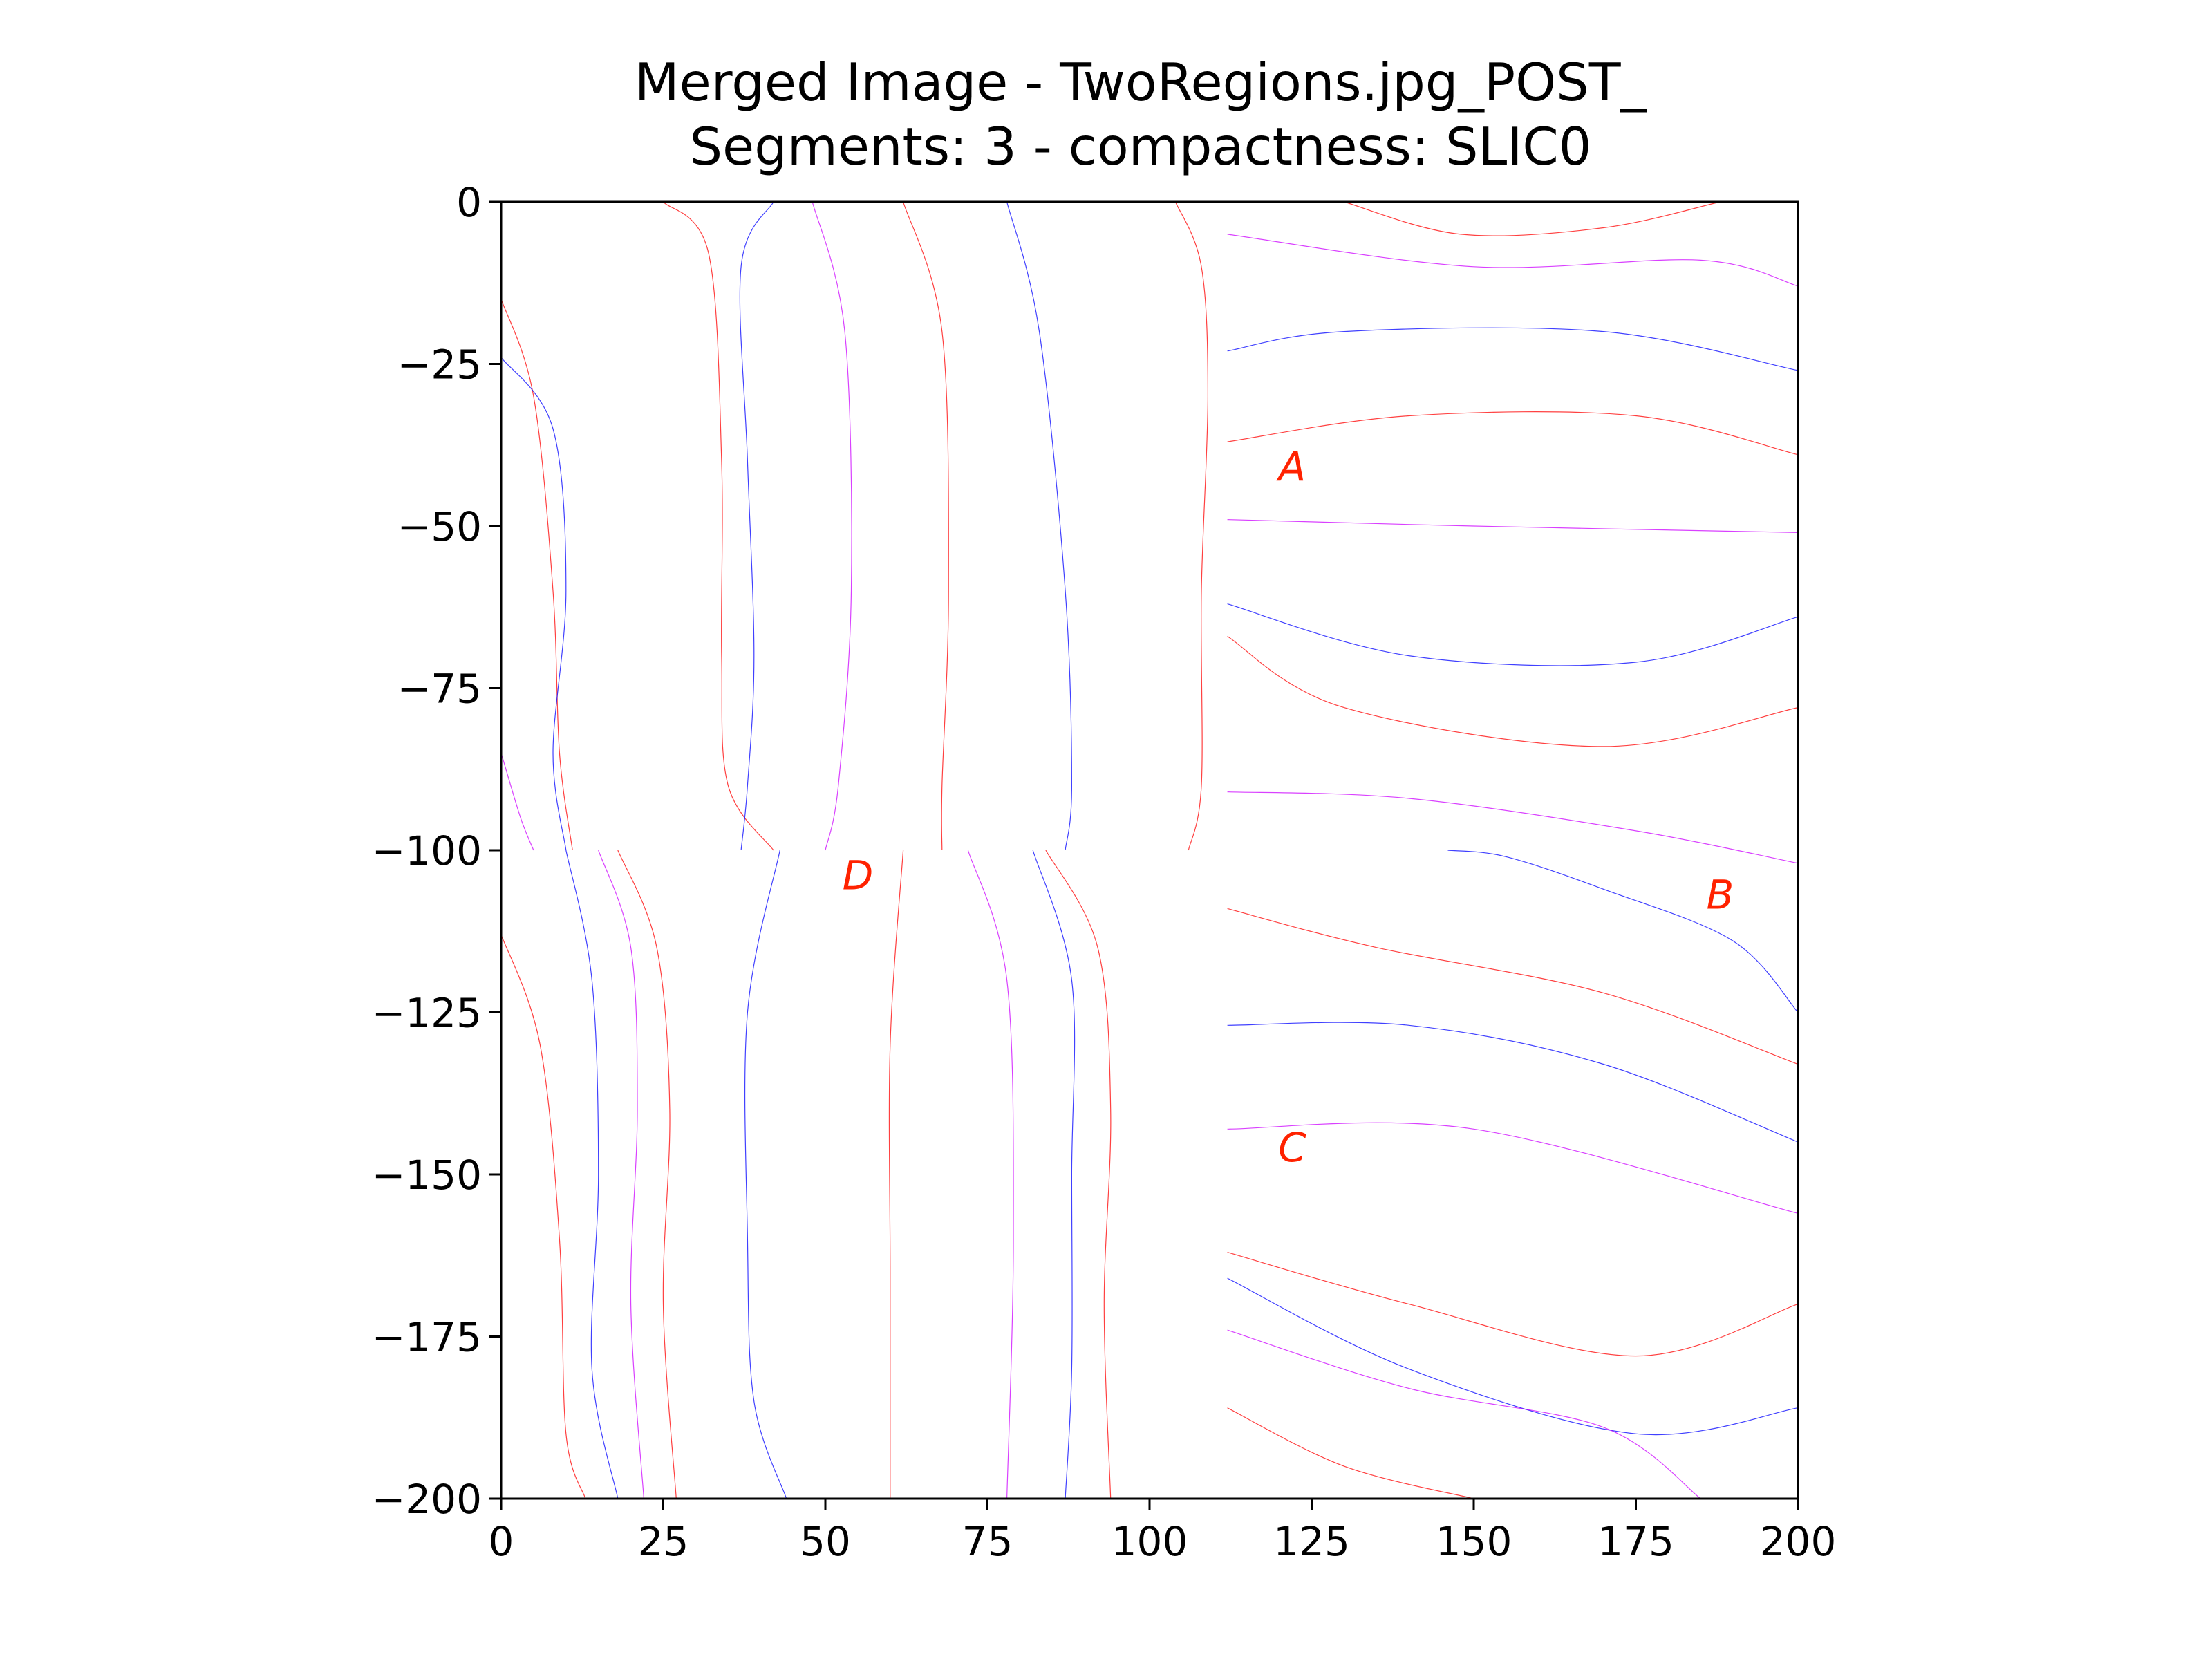  I want to click on x-axis: 0 25 50 75 100 125 150 175 200, so click(1163, 1532).